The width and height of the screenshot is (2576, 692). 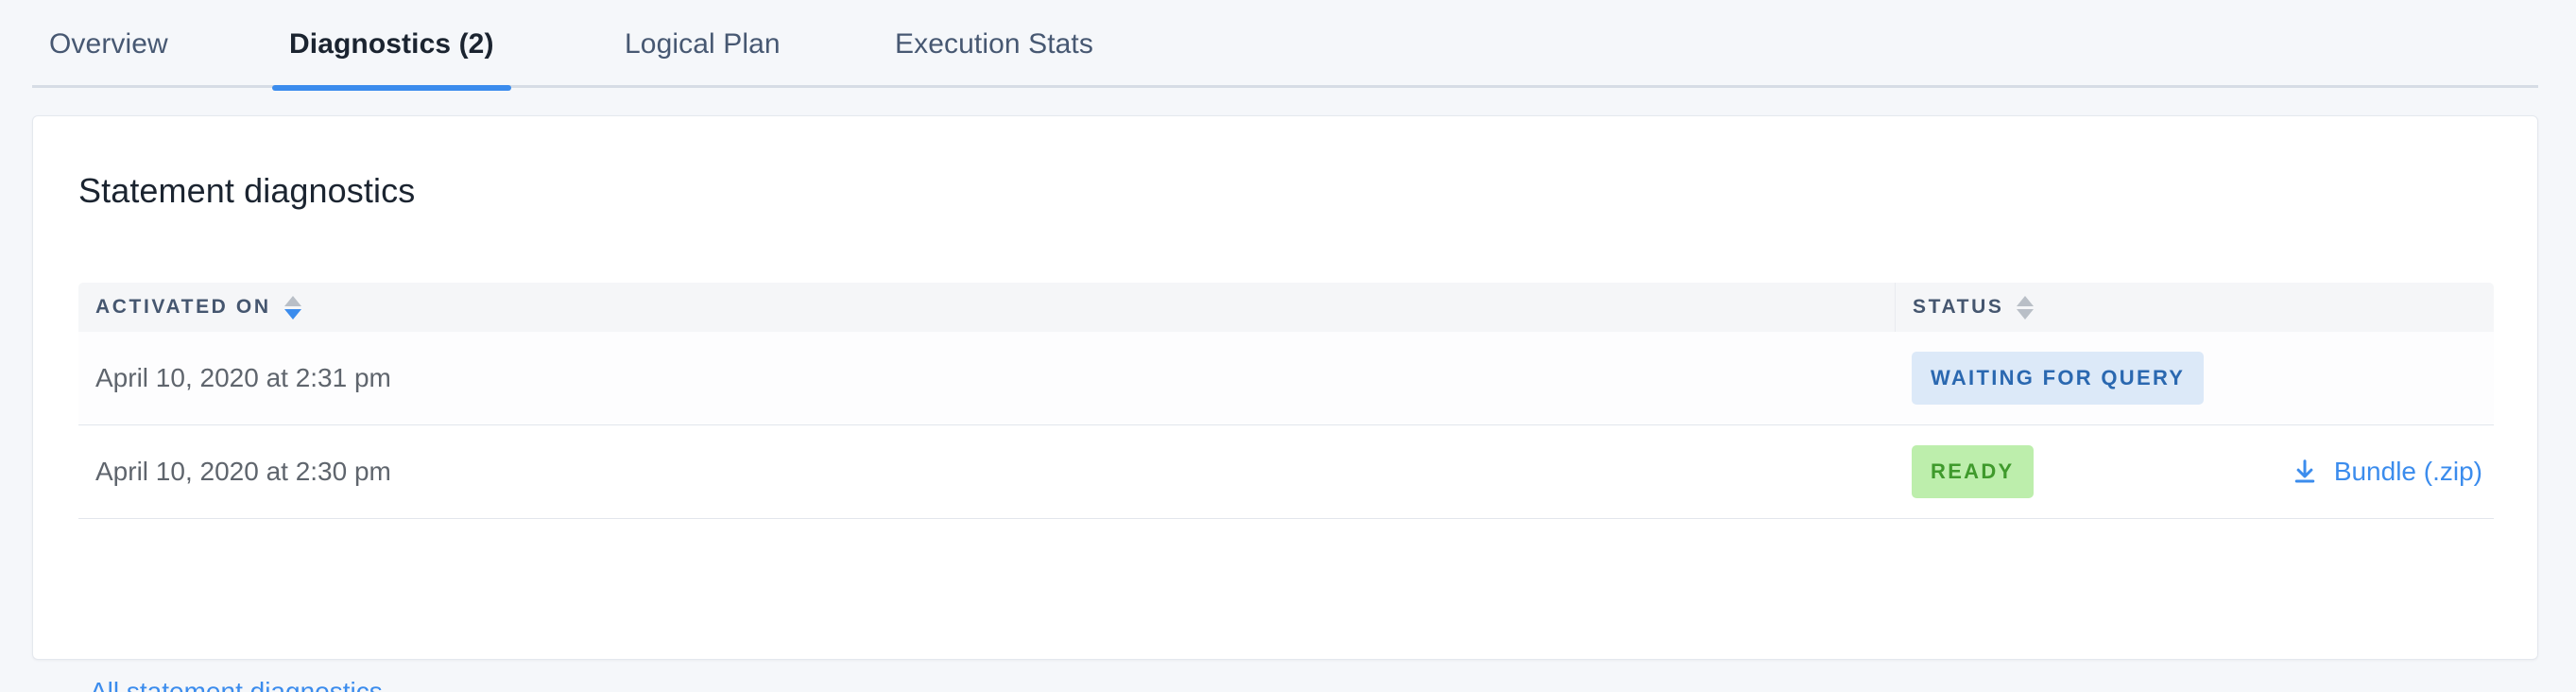 What do you see at coordinates (1958, 307) in the screenshot?
I see `column-header-label: STATUS` at bounding box center [1958, 307].